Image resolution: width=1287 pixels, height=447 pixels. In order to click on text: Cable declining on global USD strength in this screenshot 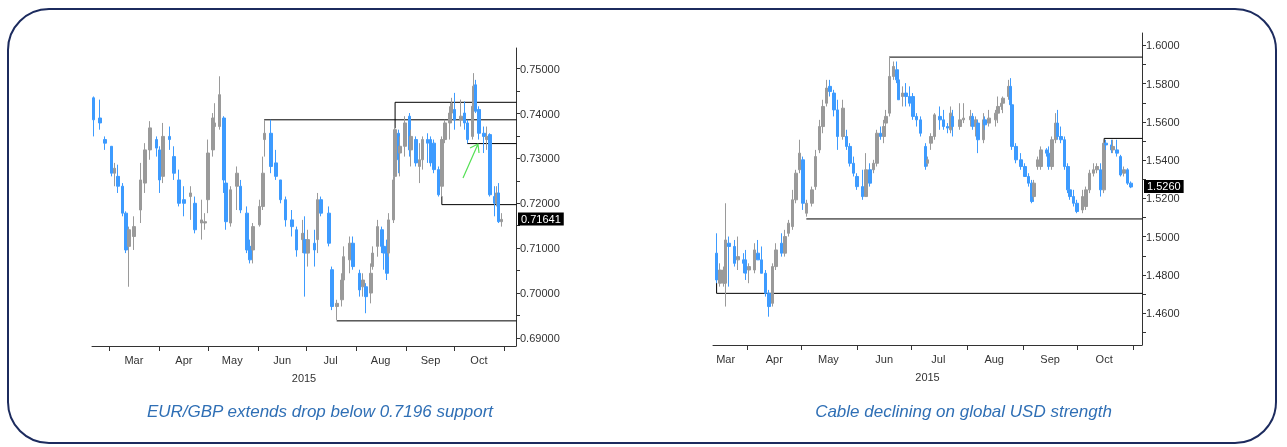, I will do `click(963, 411)`.